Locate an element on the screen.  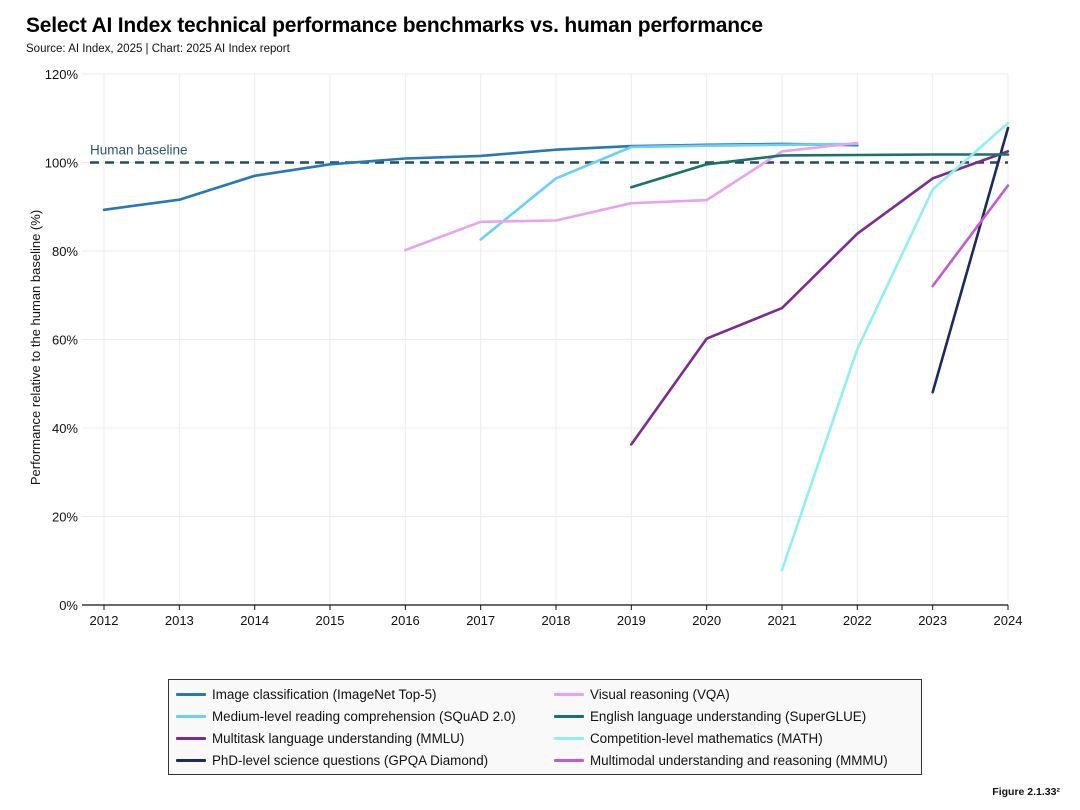
figure-label: Figure 2.1.33² is located at coordinates (1026, 792).